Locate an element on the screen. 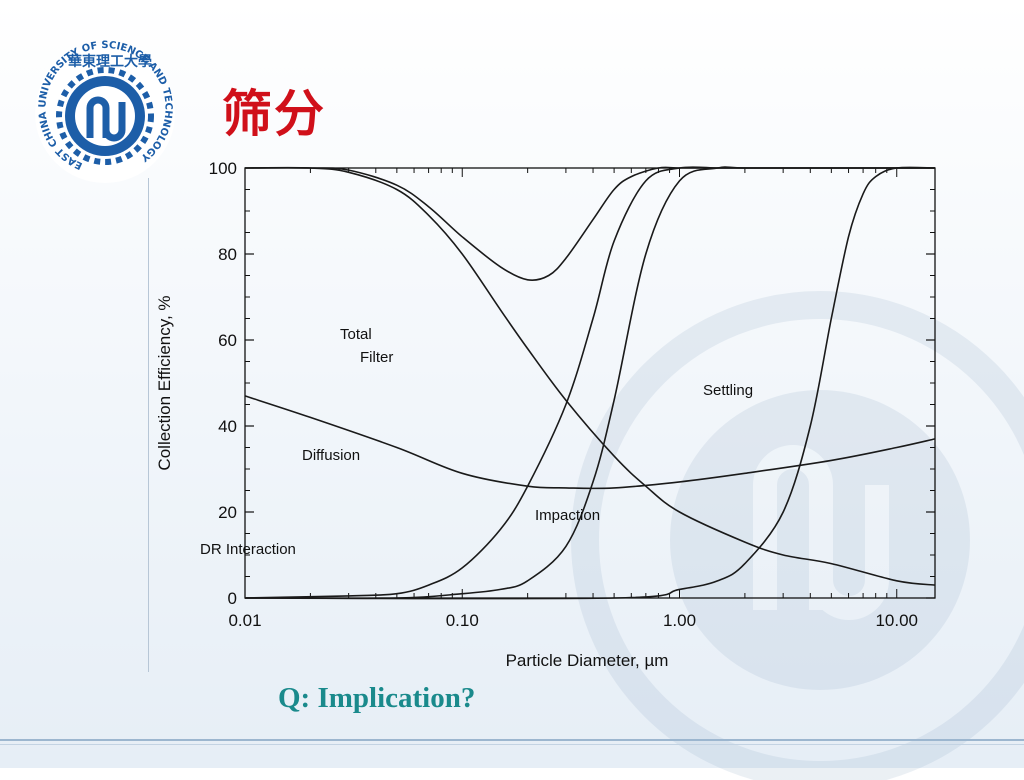 This screenshot has height=780, width=1024. vertical-divider is located at coordinates (148, 425).